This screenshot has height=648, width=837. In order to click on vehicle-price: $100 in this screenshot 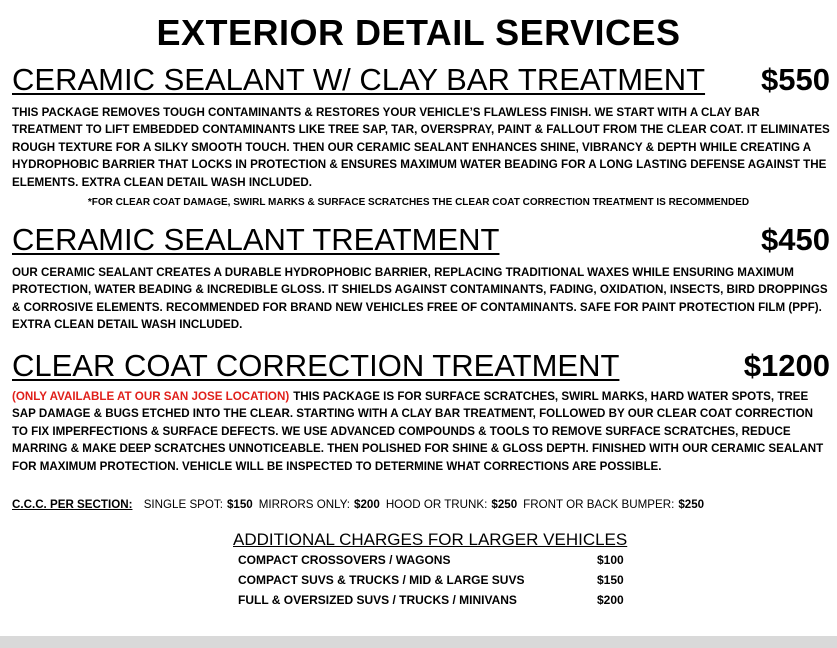, I will do `click(610, 560)`.